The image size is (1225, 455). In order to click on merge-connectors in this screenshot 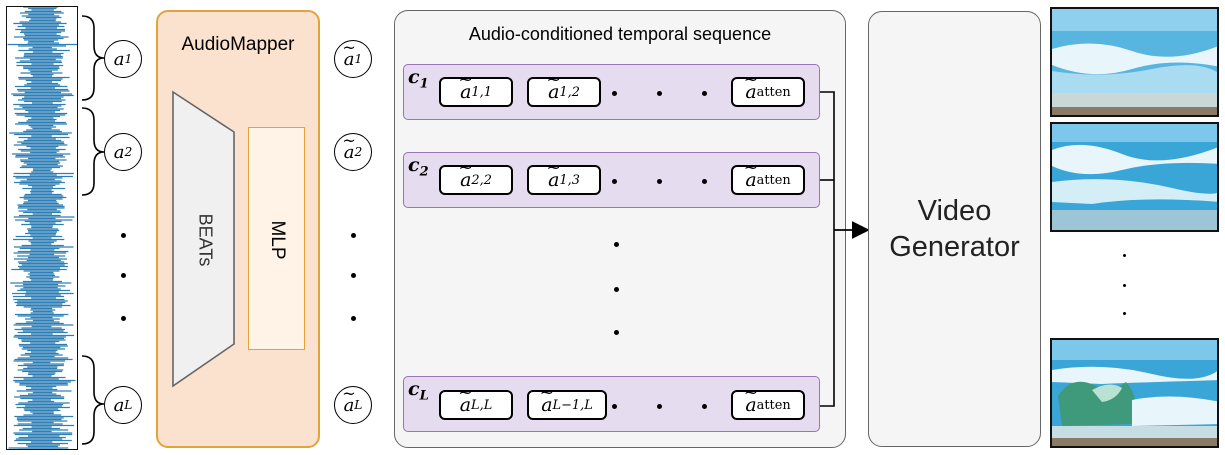, I will do `click(845, 249)`.